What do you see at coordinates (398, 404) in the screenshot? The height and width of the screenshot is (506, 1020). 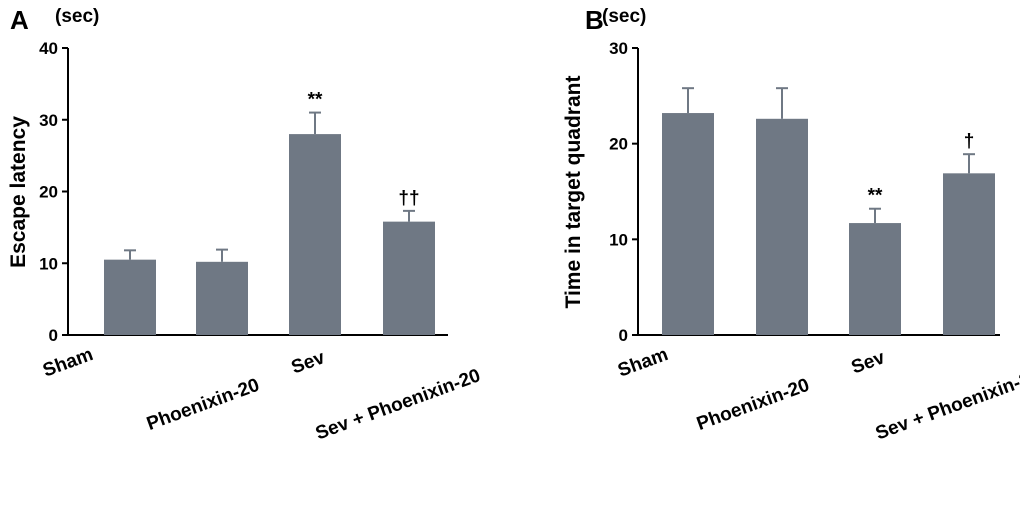 I see `panel-a-x-tick-label: Sev + Phoenixin-20` at bounding box center [398, 404].